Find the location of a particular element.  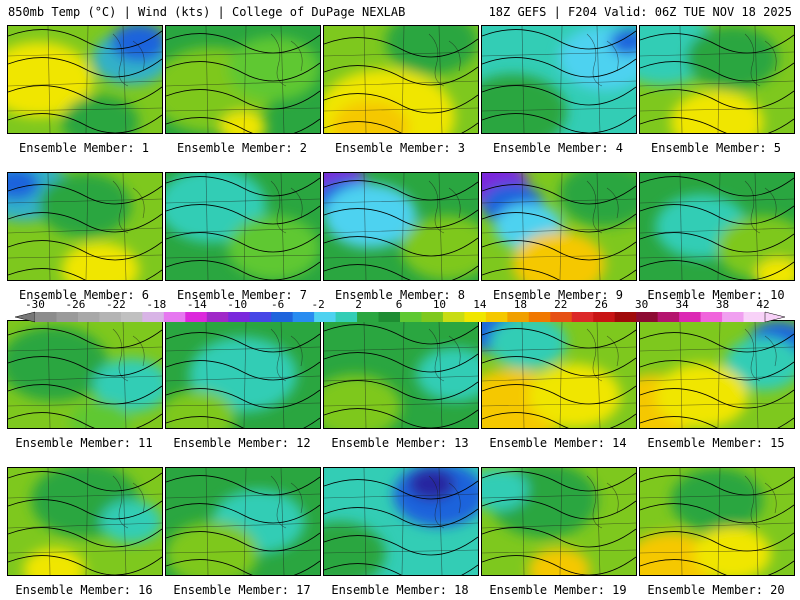

ensemble-member-7-label: Ensemble Member: 7 is located at coordinates (242, 295).